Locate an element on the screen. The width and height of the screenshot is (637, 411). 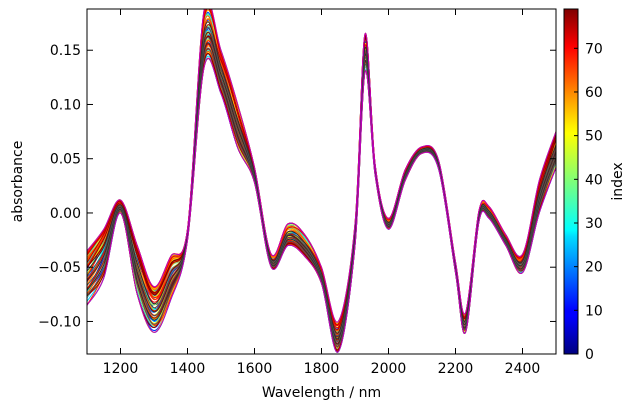
colorbar-ticks: 0 10 20 30 40 50 60 70 is located at coordinates (588, 202).